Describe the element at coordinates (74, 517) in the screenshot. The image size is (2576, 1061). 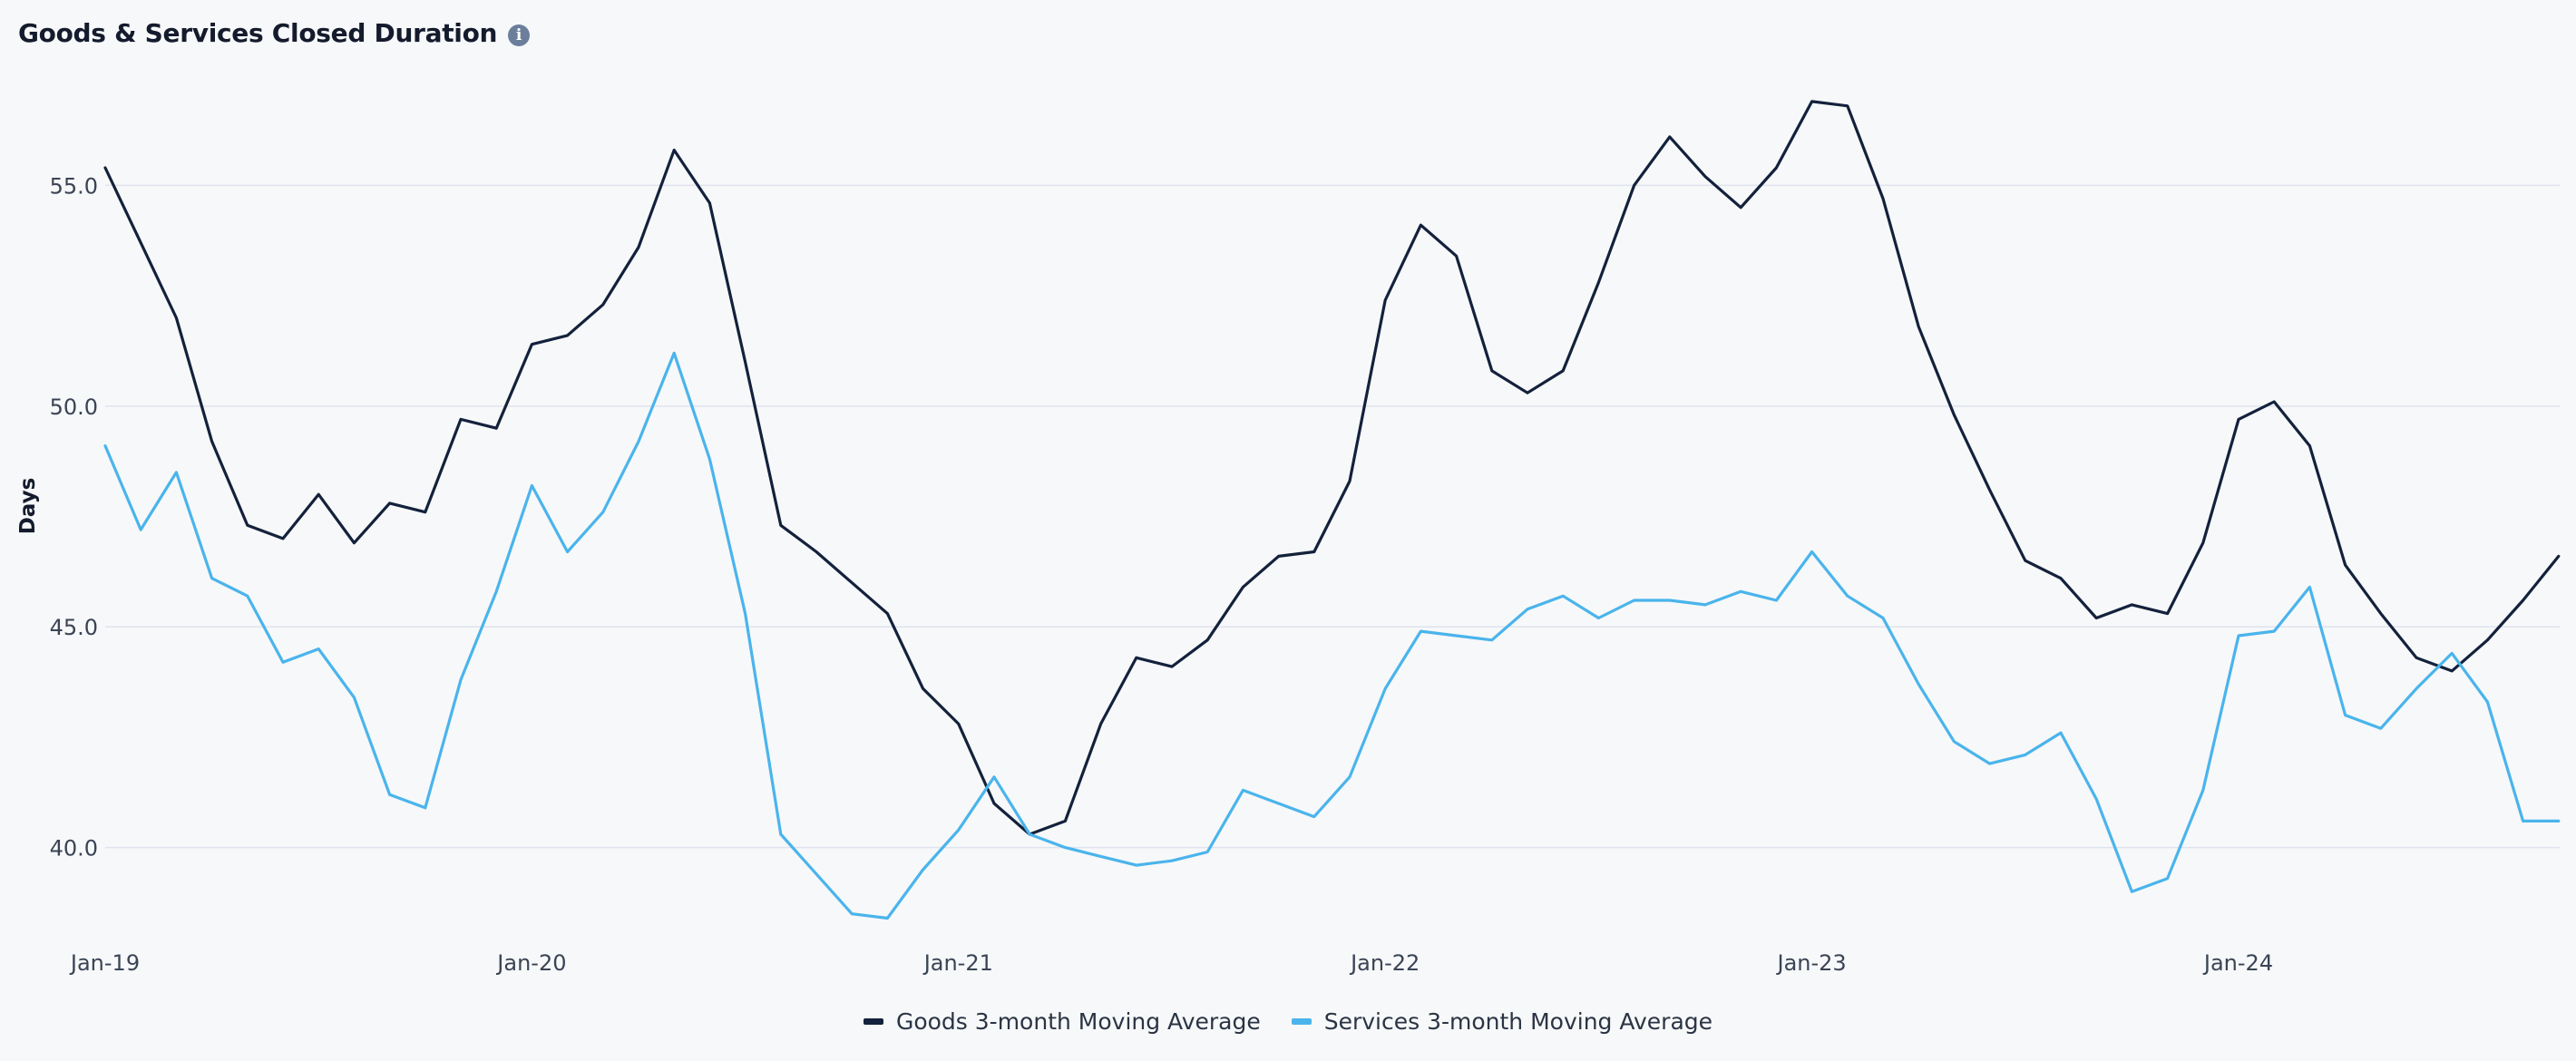
I see `y-axis-ticks: 40.0 45.0 50.0 55.0` at that location.